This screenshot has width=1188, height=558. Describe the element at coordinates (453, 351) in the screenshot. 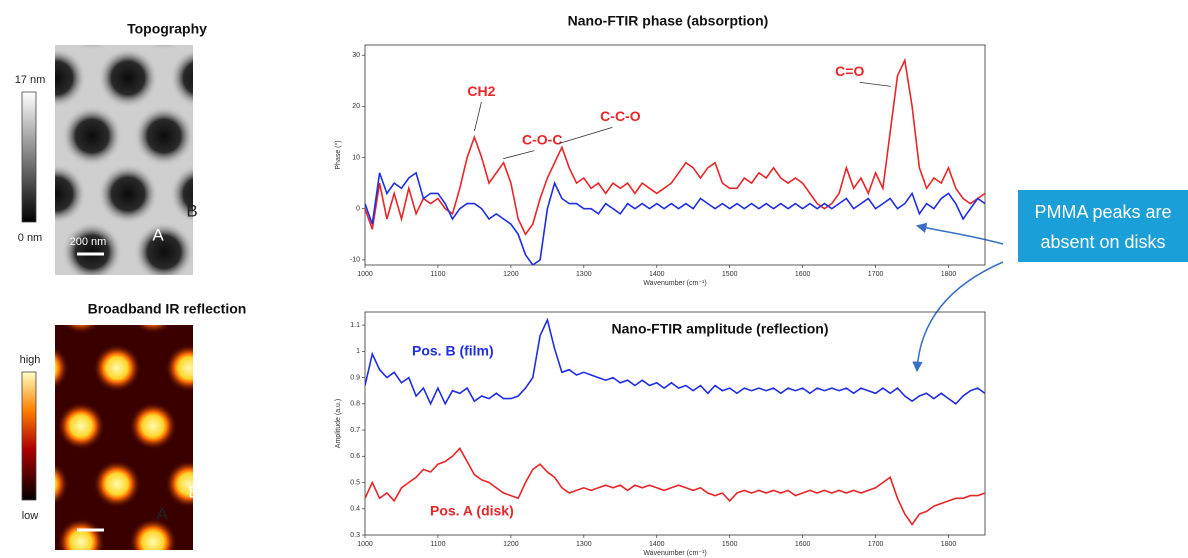

I see `series-label: Pos. B (film)` at that location.